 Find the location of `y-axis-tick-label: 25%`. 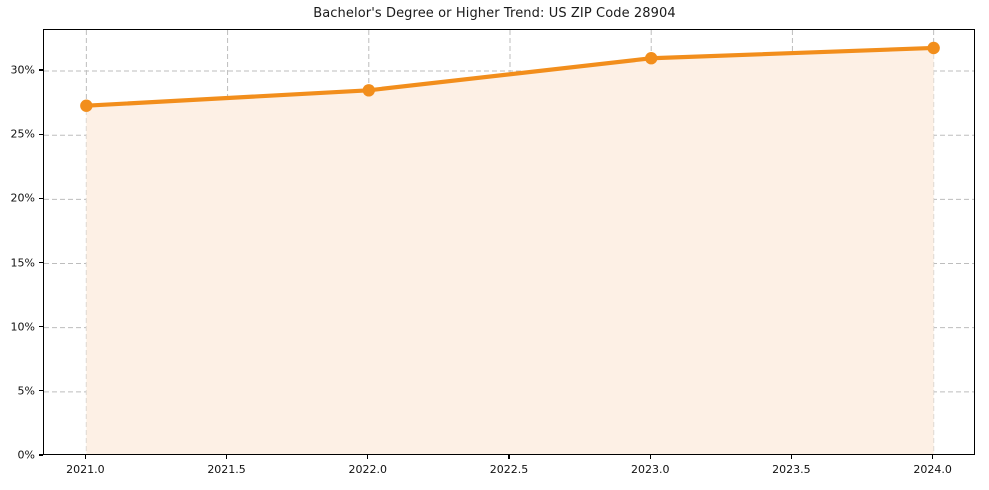

y-axis-tick-label: 25% is located at coordinates (22, 134).